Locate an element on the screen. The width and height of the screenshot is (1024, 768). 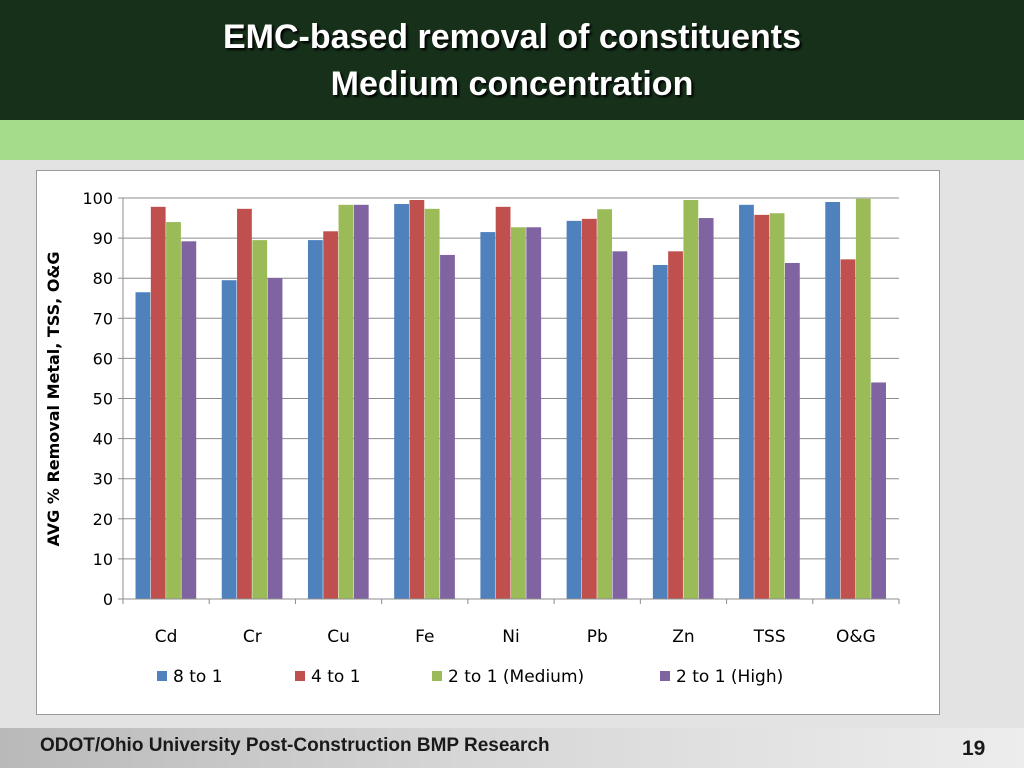
slide-subtitle: Medium concentration is located at coordinates (512, 84).